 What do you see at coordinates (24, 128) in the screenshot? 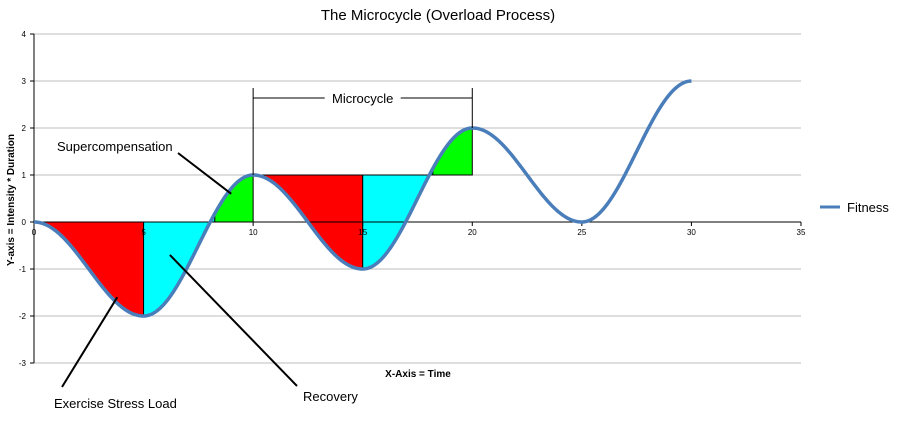
I see `y-tick-label: 2` at bounding box center [24, 128].